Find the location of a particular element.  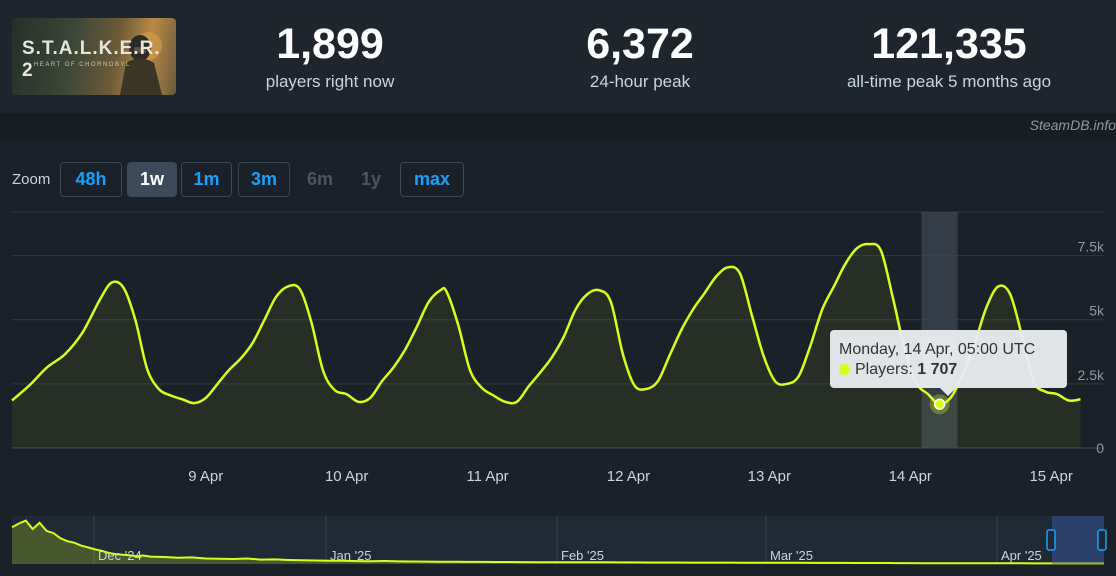

credit-bar: SteamDB.info is located at coordinates (558, 126).